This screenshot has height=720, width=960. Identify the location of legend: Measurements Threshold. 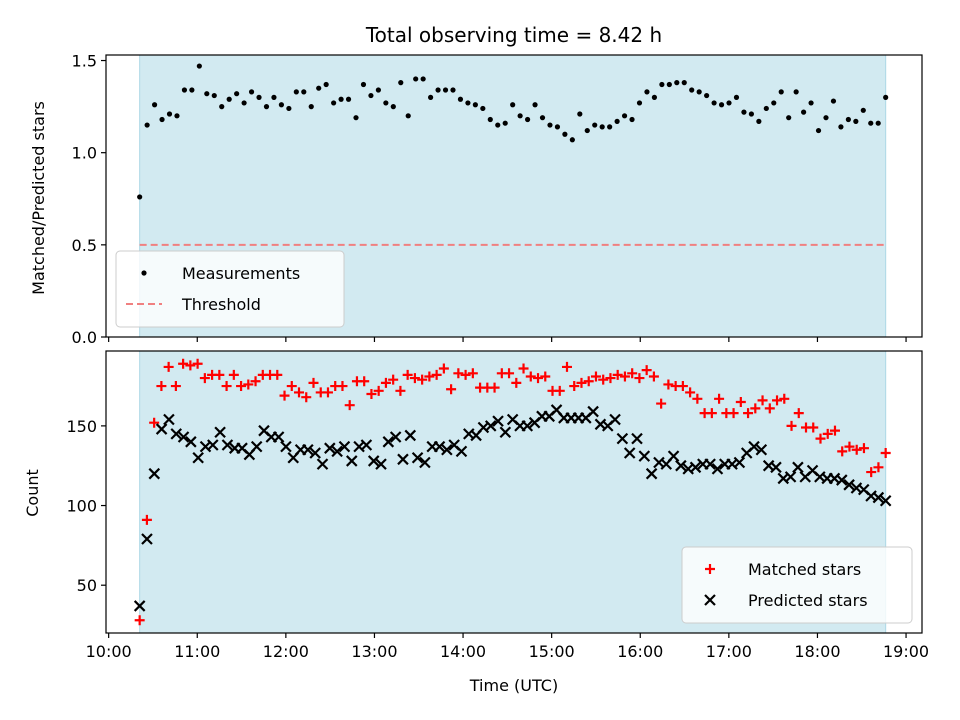
(230, 289).